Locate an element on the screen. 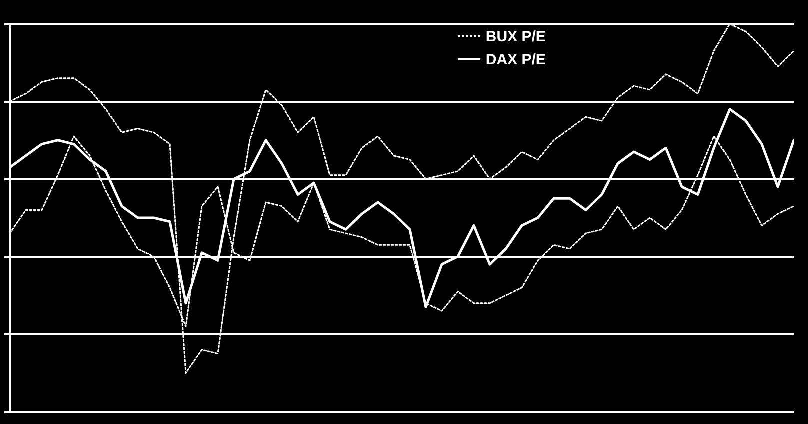 Image resolution: width=808 pixels, height=424 pixels. legend-label: DAX P/E is located at coordinates (516, 60).